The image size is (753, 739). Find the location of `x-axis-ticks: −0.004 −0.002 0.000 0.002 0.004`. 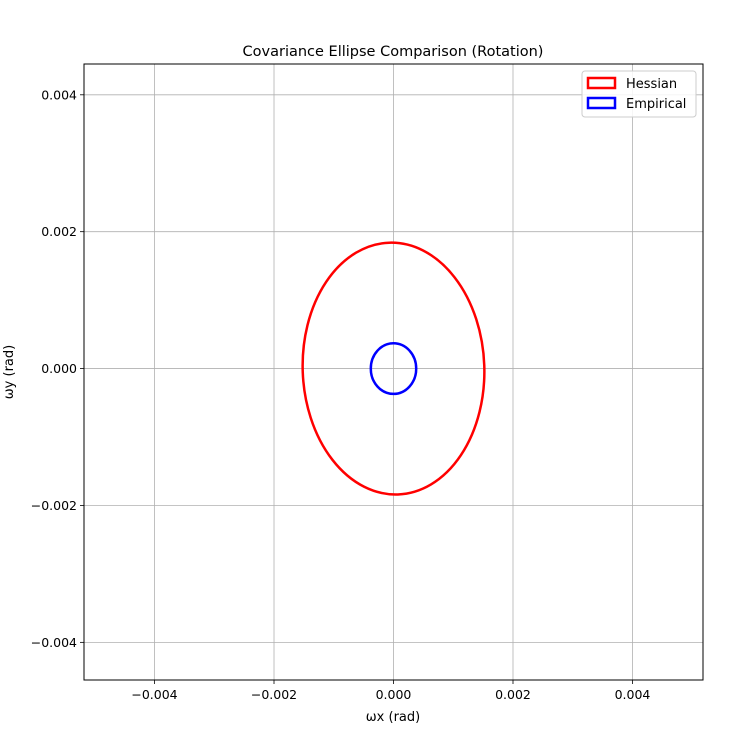

x-axis-ticks: −0.004 −0.002 0.000 0.002 0.004 is located at coordinates (390, 691).